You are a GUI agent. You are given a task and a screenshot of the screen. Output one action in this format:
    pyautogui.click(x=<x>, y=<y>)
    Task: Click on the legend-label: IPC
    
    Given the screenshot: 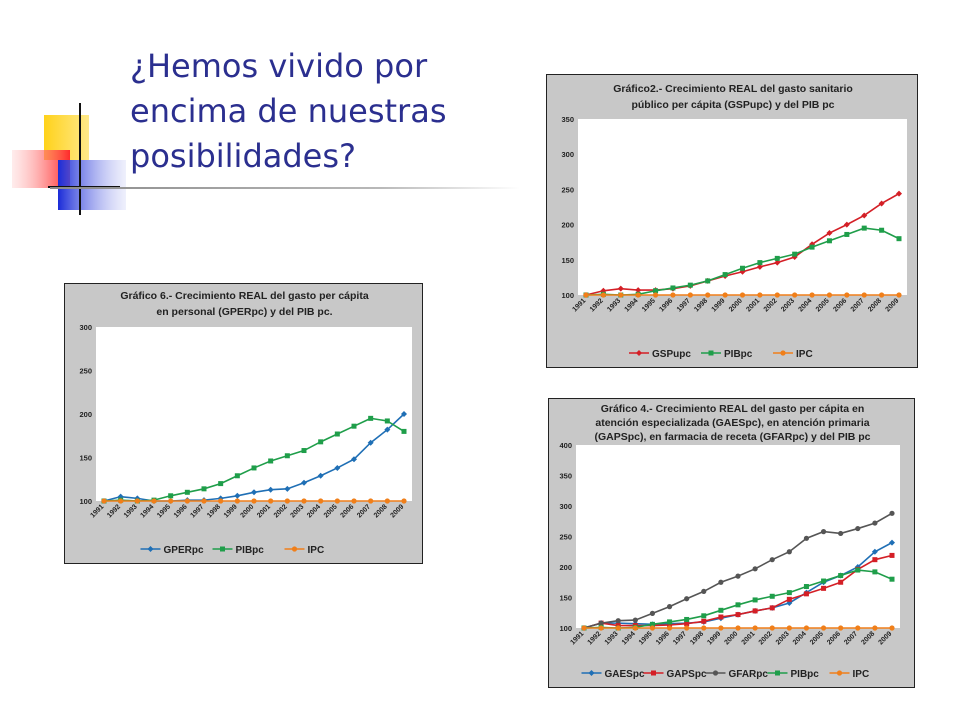 What is the action you would take?
    pyautogui.click(x=316, y=550)
    